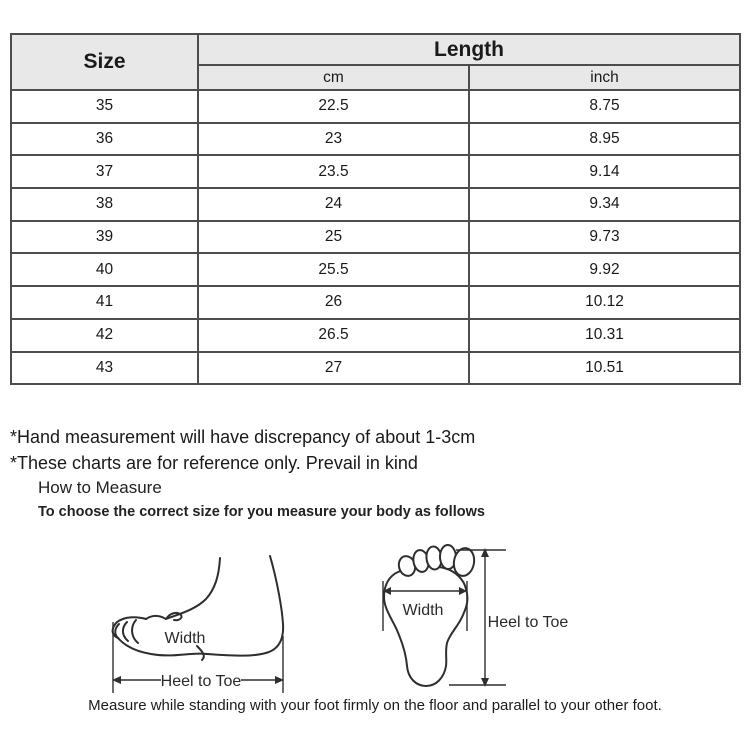 The width and height of the screenshot is (750, 750). Describe the element at coordinates (104, 302) in the screenshot. I see `size-cell: 41` at that location.